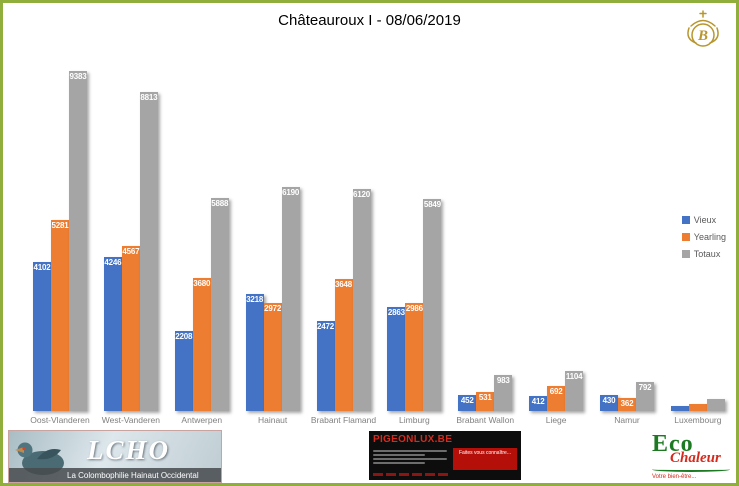  Describe the element at coordinates (361, 194) in the screenshot. I see `bar-value-label: 6120` at that location.